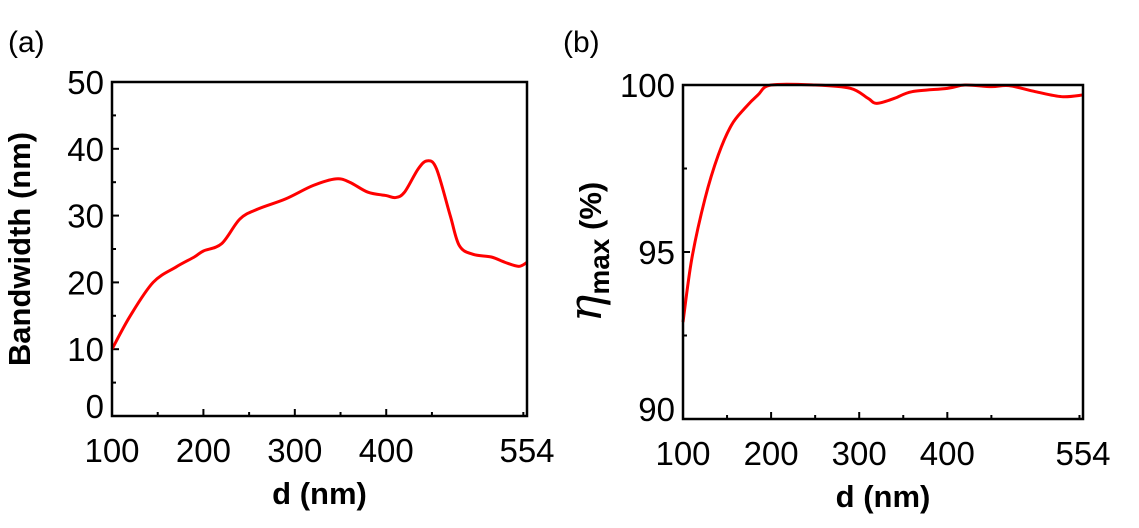 The width and height of the screenshot is (1139, 528). I want to click on y-tick-label: 20, so click(85, 282).